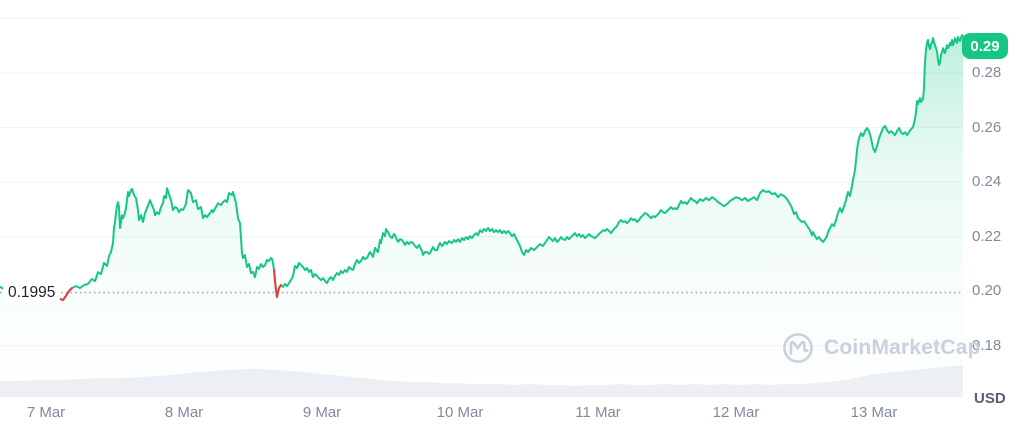 The image size is (1024, 428). What do you see at coordinates (987, 290) in the screenshot?
I see `y-axis-label: 0.20` at bounding box center [987, 290].